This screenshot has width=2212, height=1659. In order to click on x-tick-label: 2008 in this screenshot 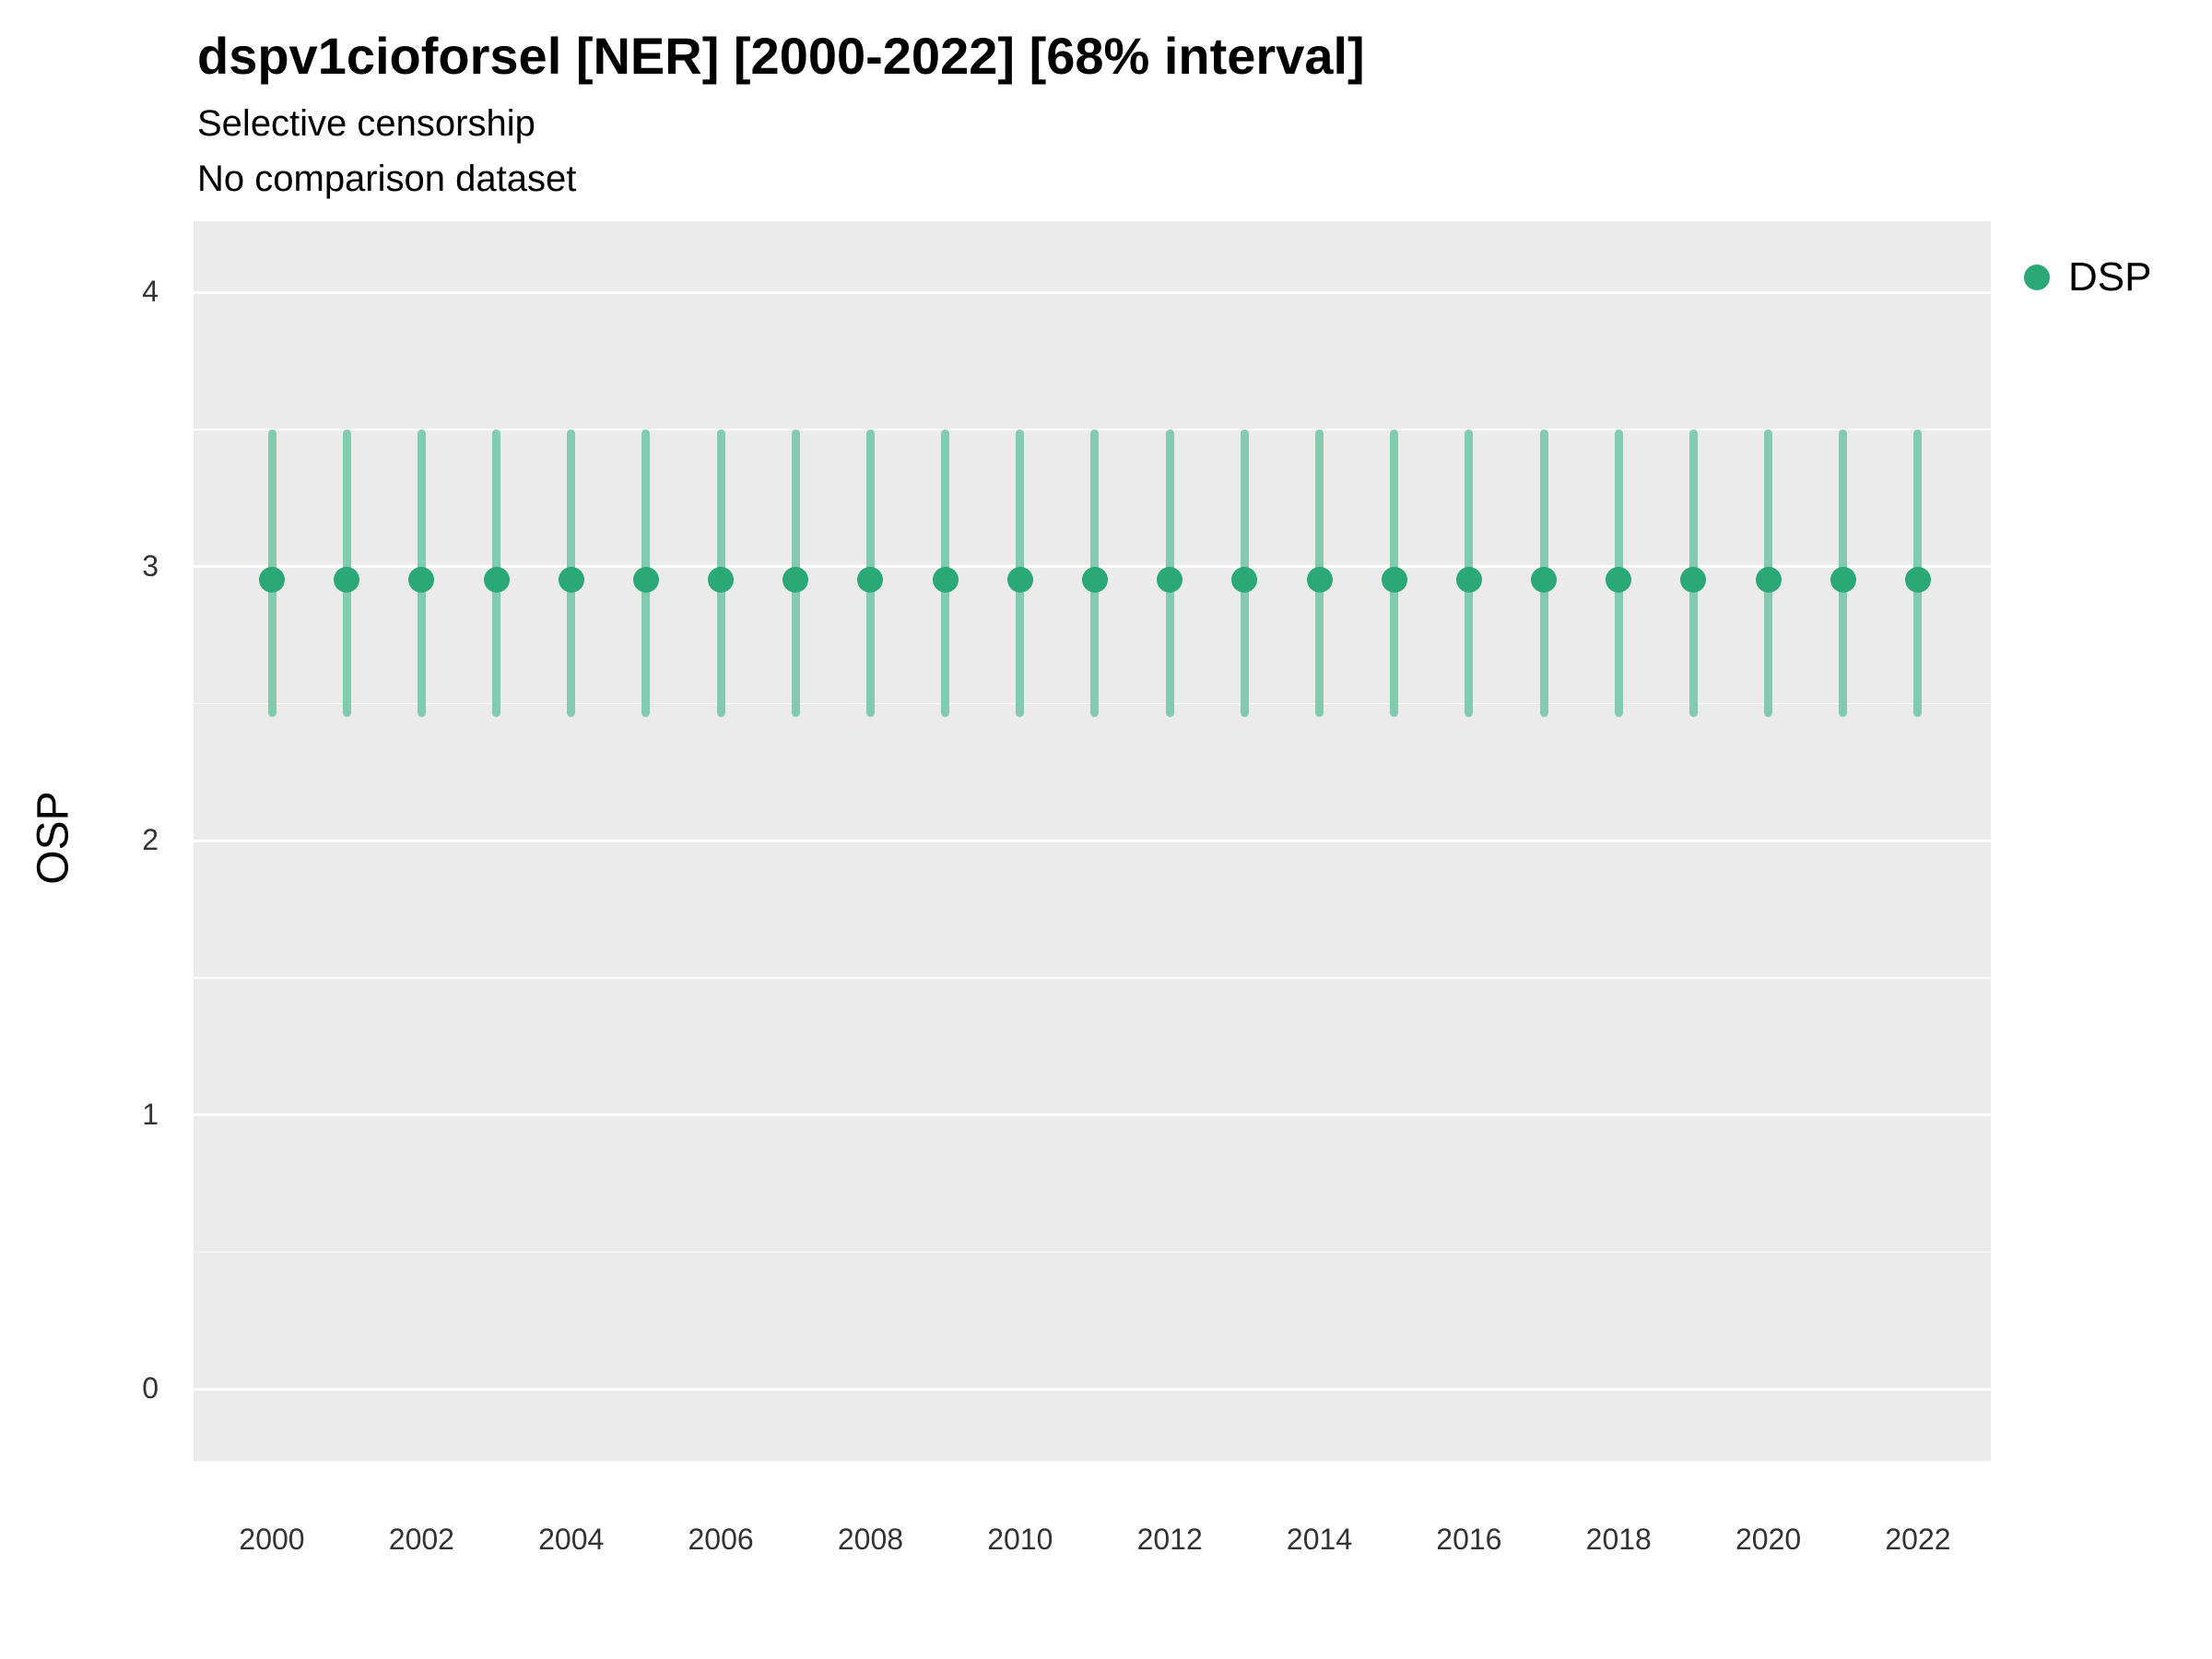, I will do `click(870, 1539)`.